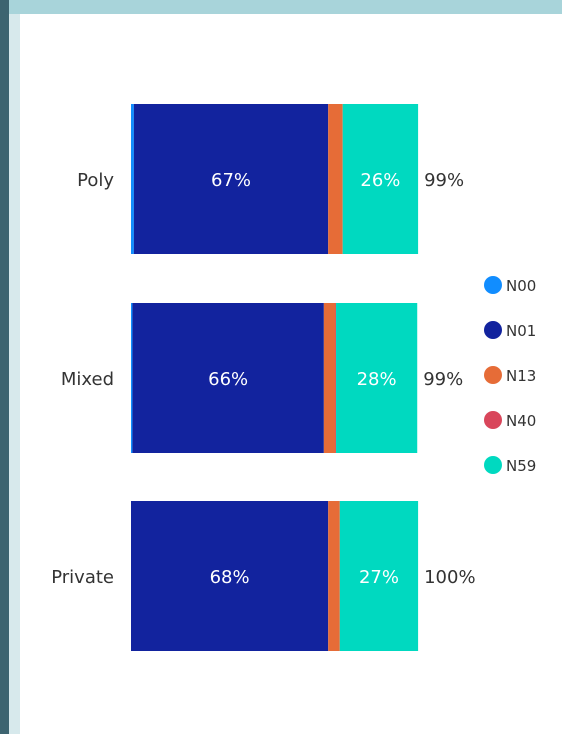 Image resolution: width=562 pixels, height=734 pixels. I want to click on bar-private-n13, so click(334, 576).